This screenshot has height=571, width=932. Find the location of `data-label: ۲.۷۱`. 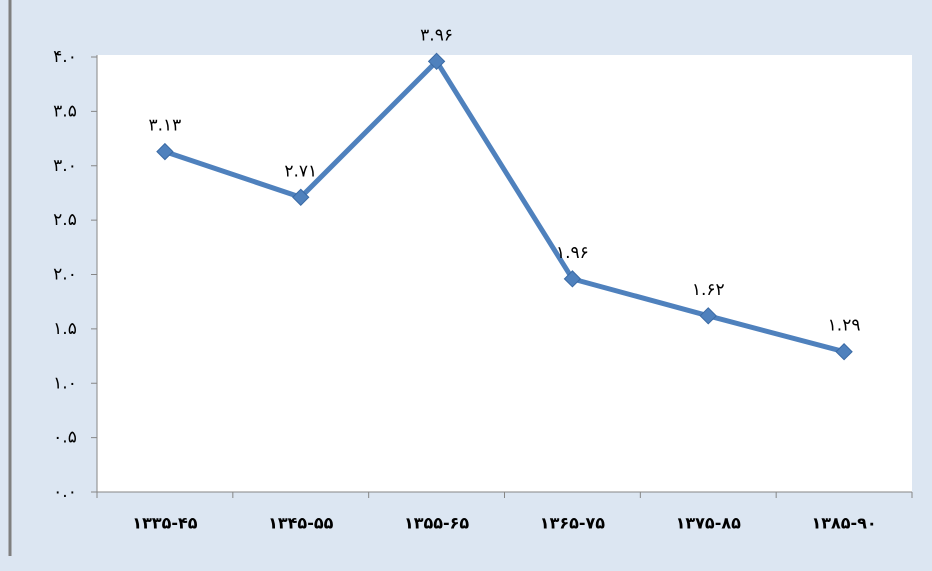

data-label: ۲.۷۱ is located at coordinates (300, 171).